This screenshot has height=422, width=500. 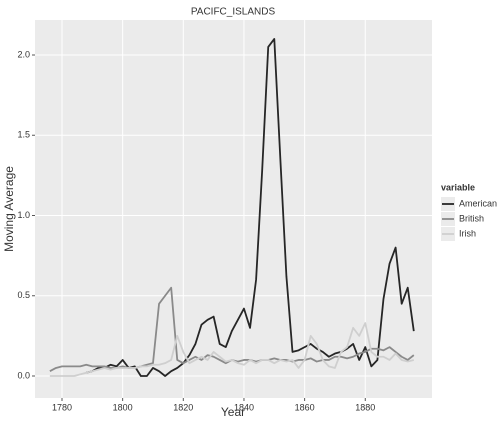 What do you see at coordinates (232, 349) in the screenshot?
I see `series-line` at bounding box center [232, 349].